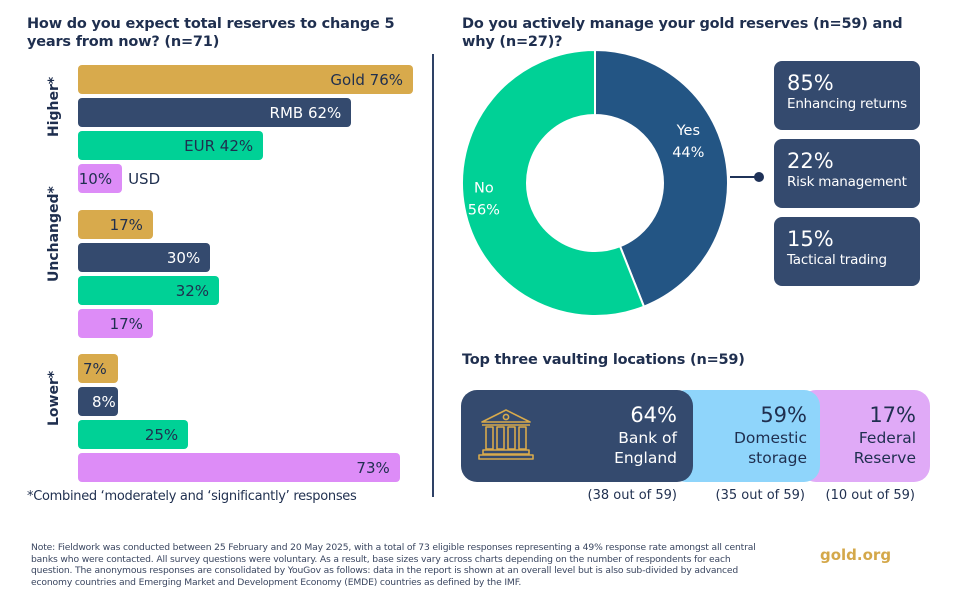 This screenshot has height=601, width=954. I want to click on bar-value-label: EUR 42%, so click(219, 145).